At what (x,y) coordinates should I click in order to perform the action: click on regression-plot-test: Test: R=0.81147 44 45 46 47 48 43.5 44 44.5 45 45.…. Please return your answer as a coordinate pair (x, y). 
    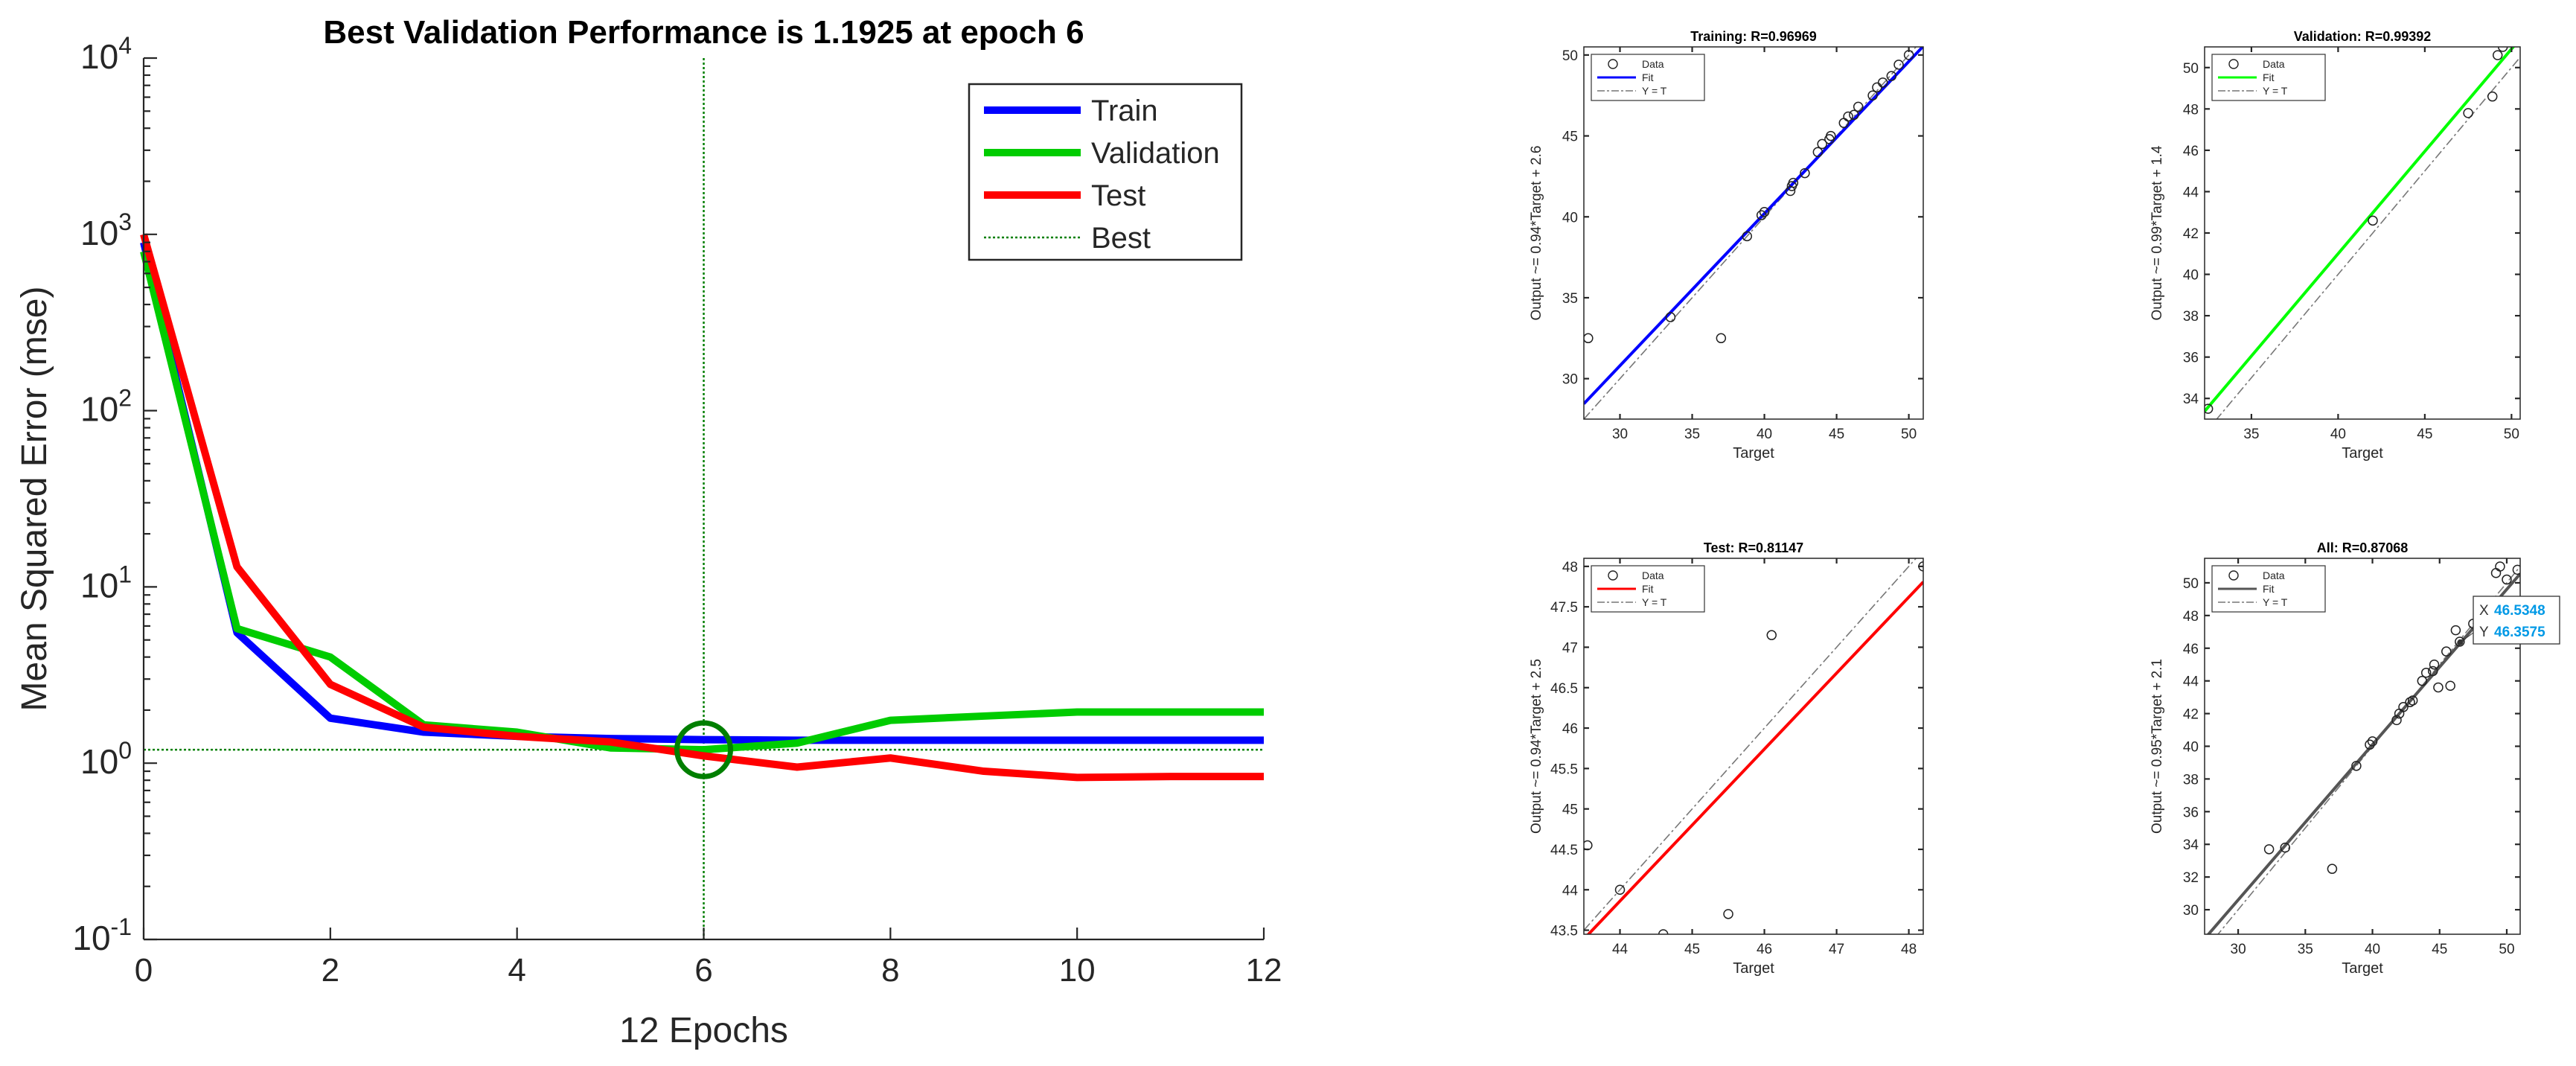
    Looking at the image, I should click on (1726, 758).